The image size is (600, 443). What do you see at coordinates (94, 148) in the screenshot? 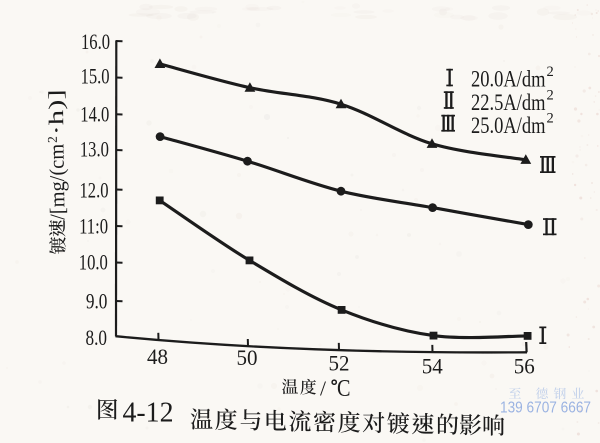
I see `svg-text: 13.0` at bounding box center [94, 148].